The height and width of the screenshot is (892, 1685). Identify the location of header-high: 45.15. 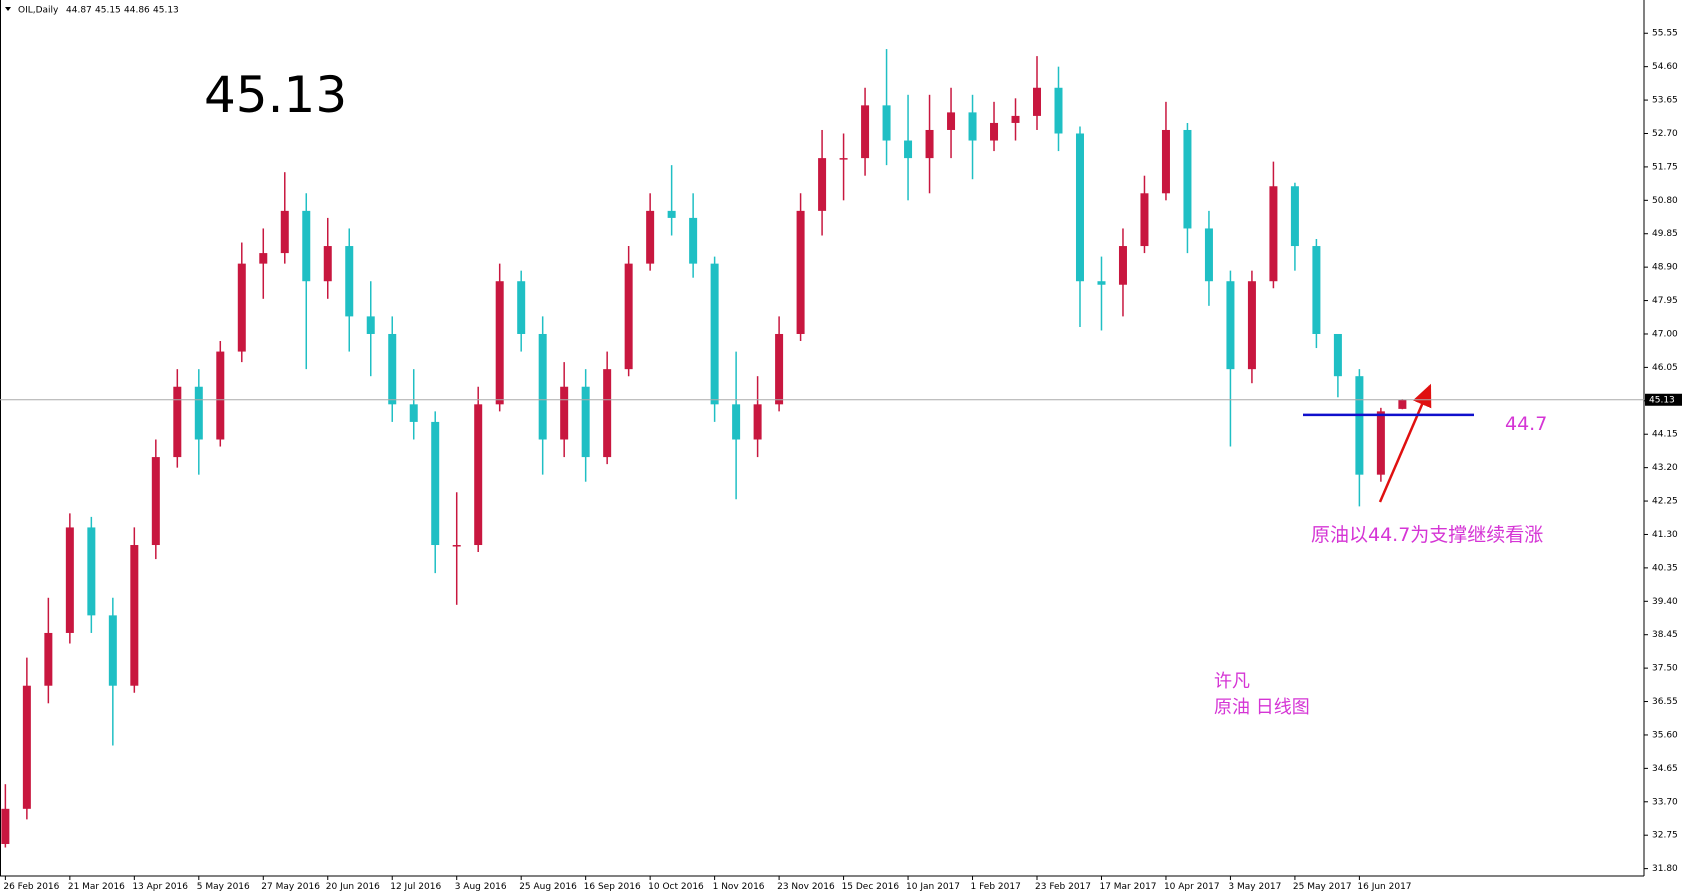
(108, 11).